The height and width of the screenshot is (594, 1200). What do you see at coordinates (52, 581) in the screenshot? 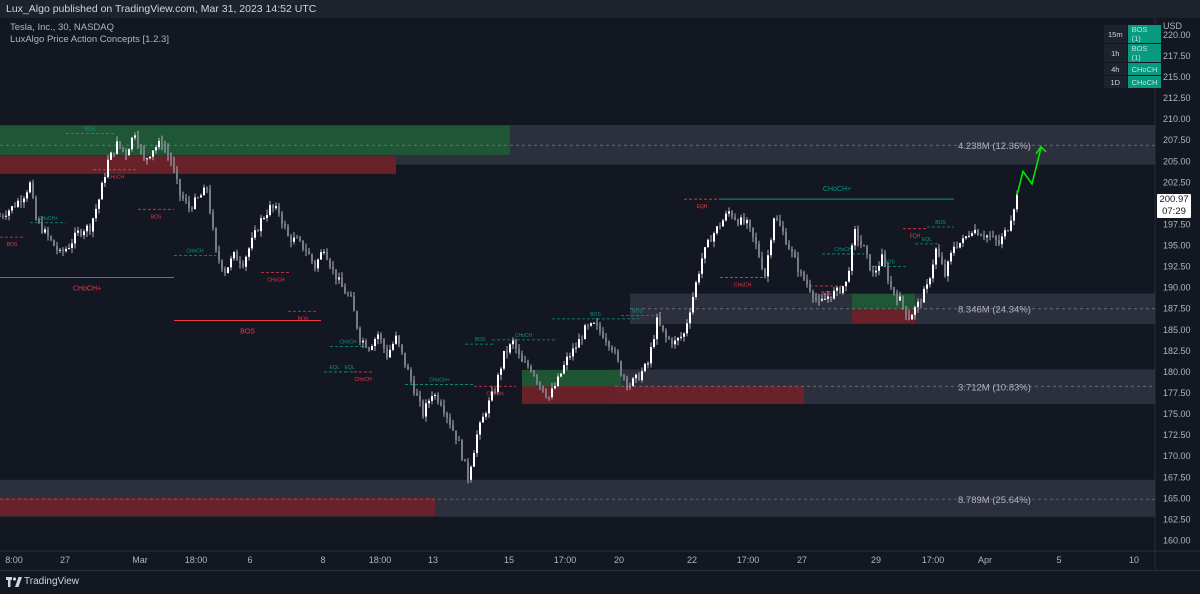
I see `tradingview-brand: TradingView` at bounding box center [52, 581].